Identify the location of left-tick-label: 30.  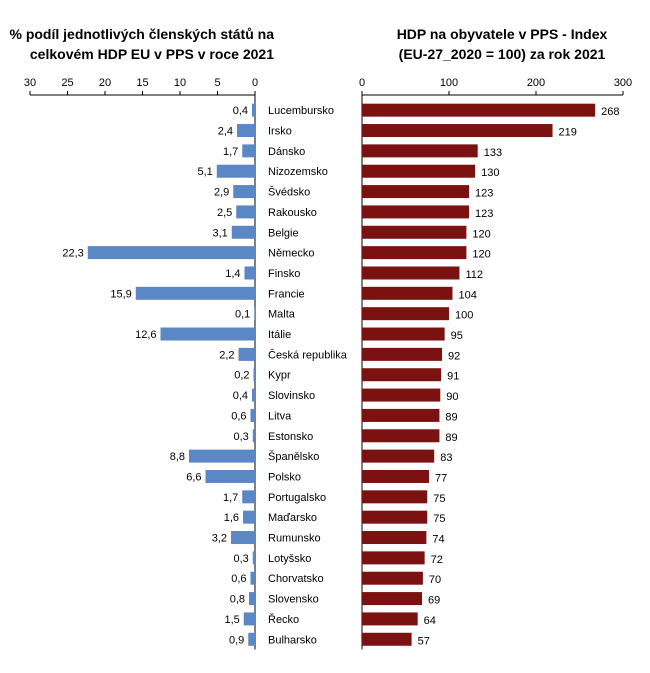
(30, 83).